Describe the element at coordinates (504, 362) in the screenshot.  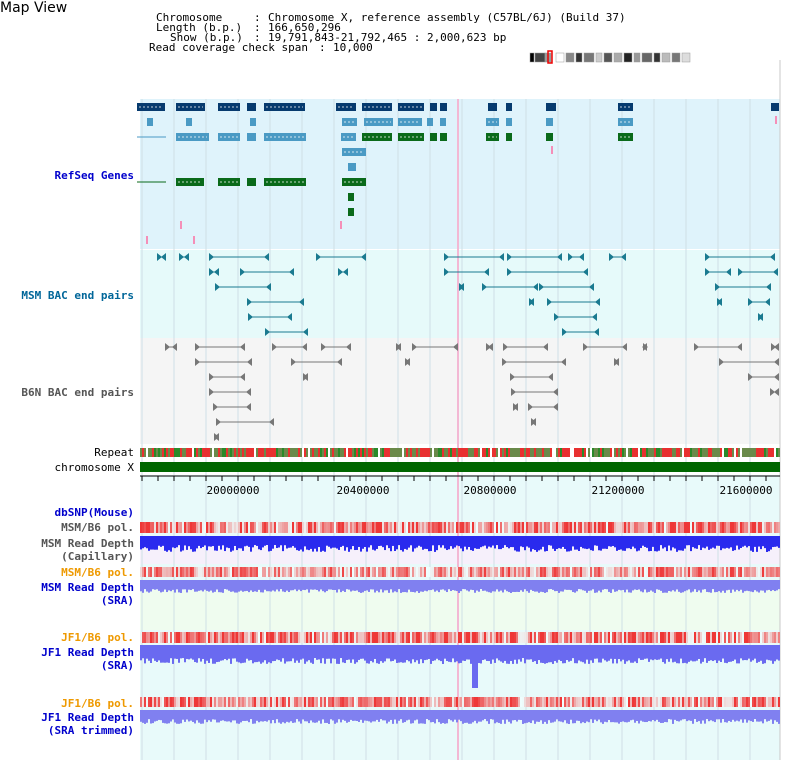
I see `b6n-bac-pair-end` at that location.